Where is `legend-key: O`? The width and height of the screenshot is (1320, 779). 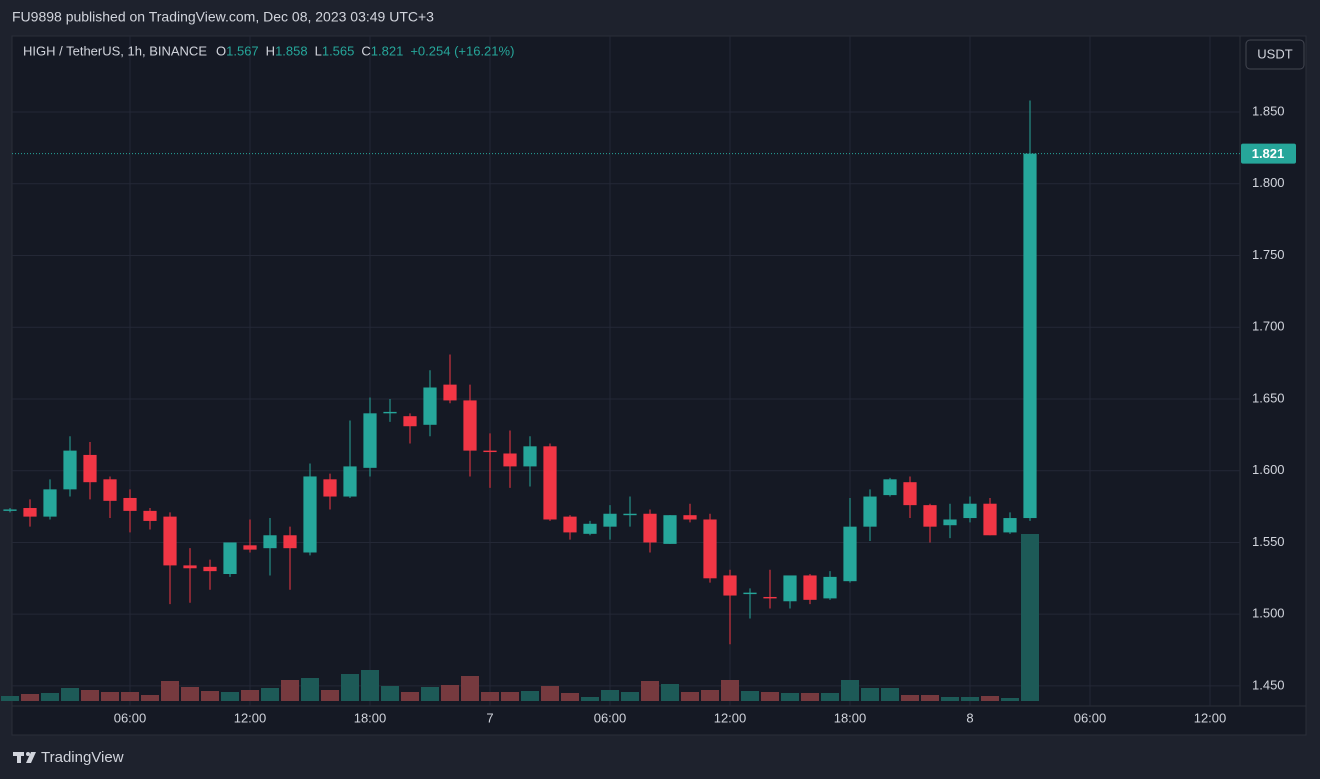
legend-key: O is located at coordinates (221, 50).